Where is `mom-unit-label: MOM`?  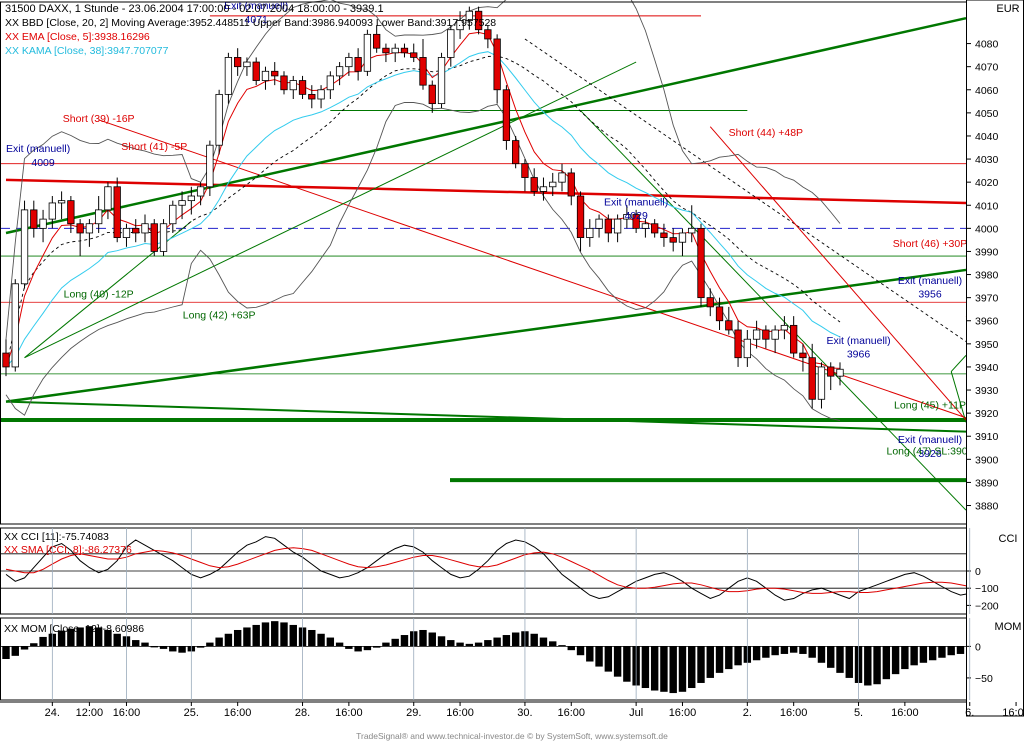 mom-unit-label: MOM is located at coordinates (1008, 627).